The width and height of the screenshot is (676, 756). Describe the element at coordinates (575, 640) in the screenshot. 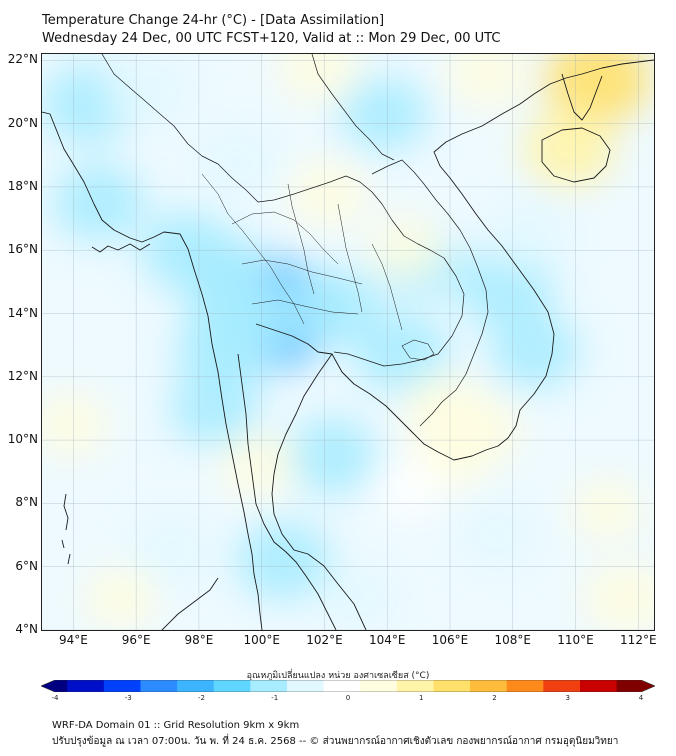

I see `longitude-tick-label: 110°E` at that location.